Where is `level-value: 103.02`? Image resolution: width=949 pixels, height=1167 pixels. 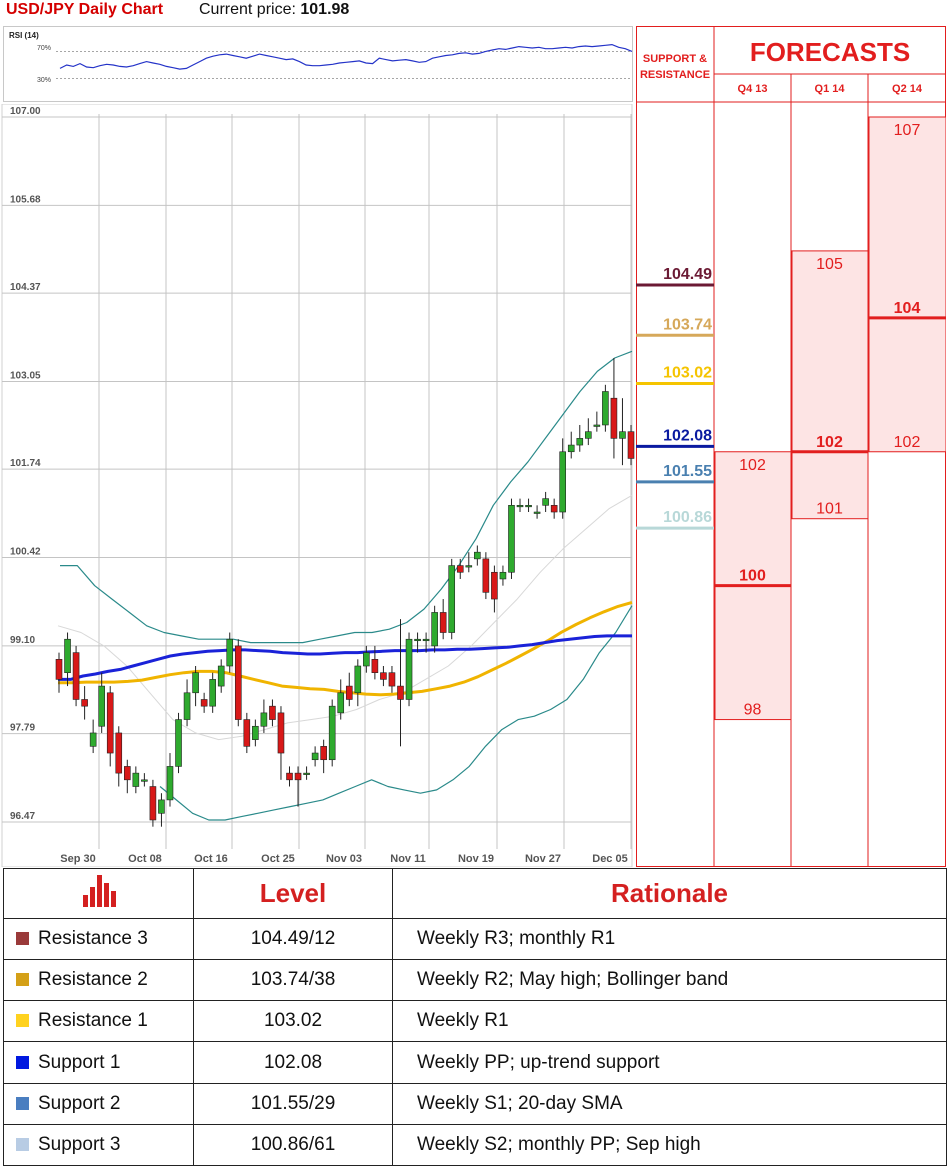 level-value: 103.02 is located at coordinates (687, 372).